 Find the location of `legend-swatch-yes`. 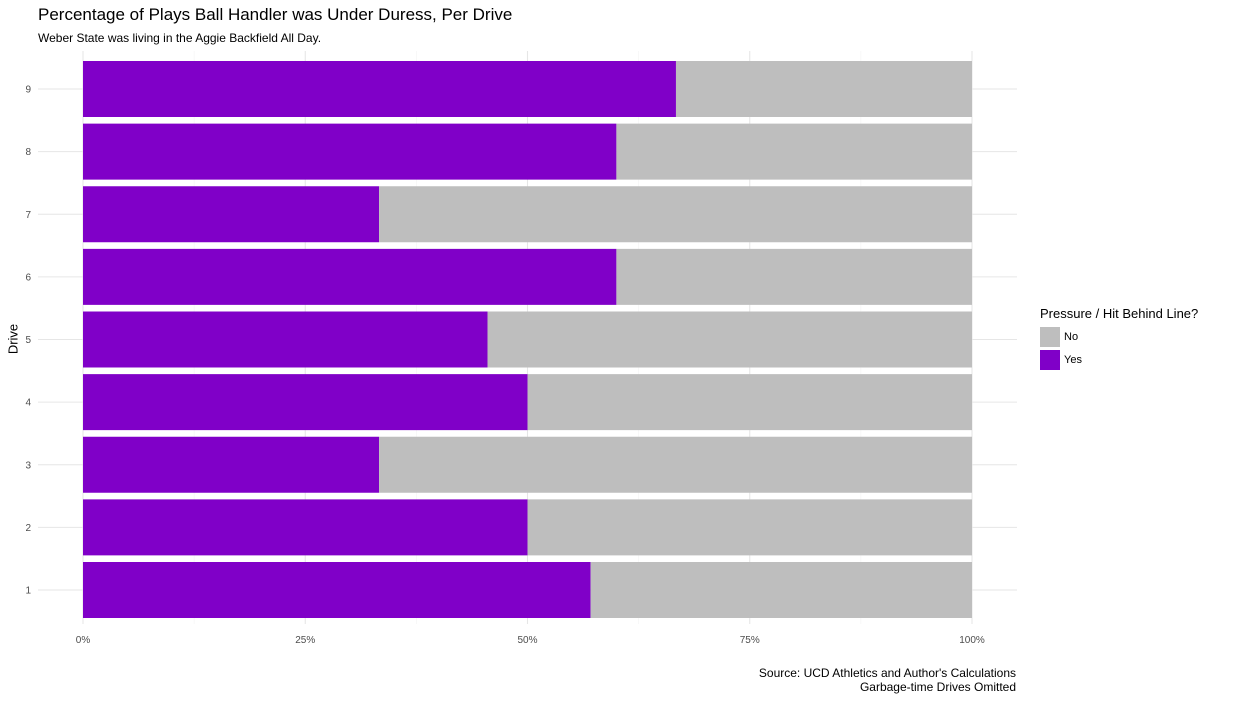

legend-swatch-yes is located at coordinates (1050, 359).